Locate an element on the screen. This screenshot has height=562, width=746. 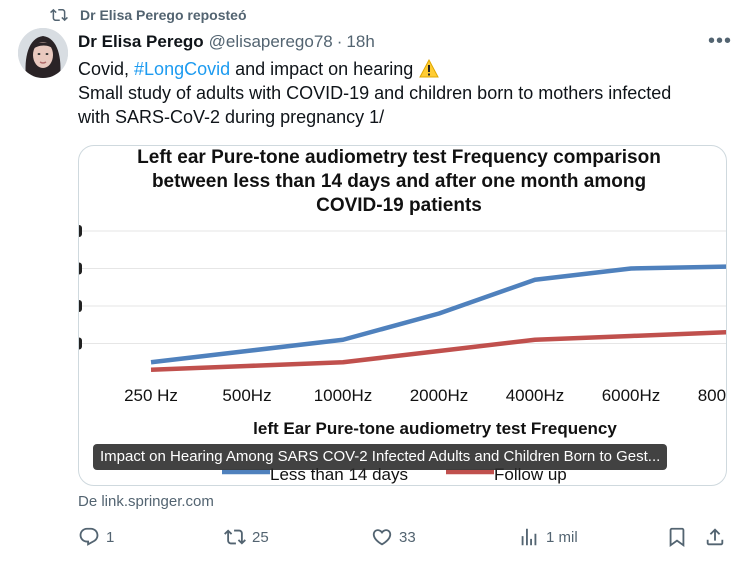
x-tick-label: 500Hz is located at coordinates (246, 395).